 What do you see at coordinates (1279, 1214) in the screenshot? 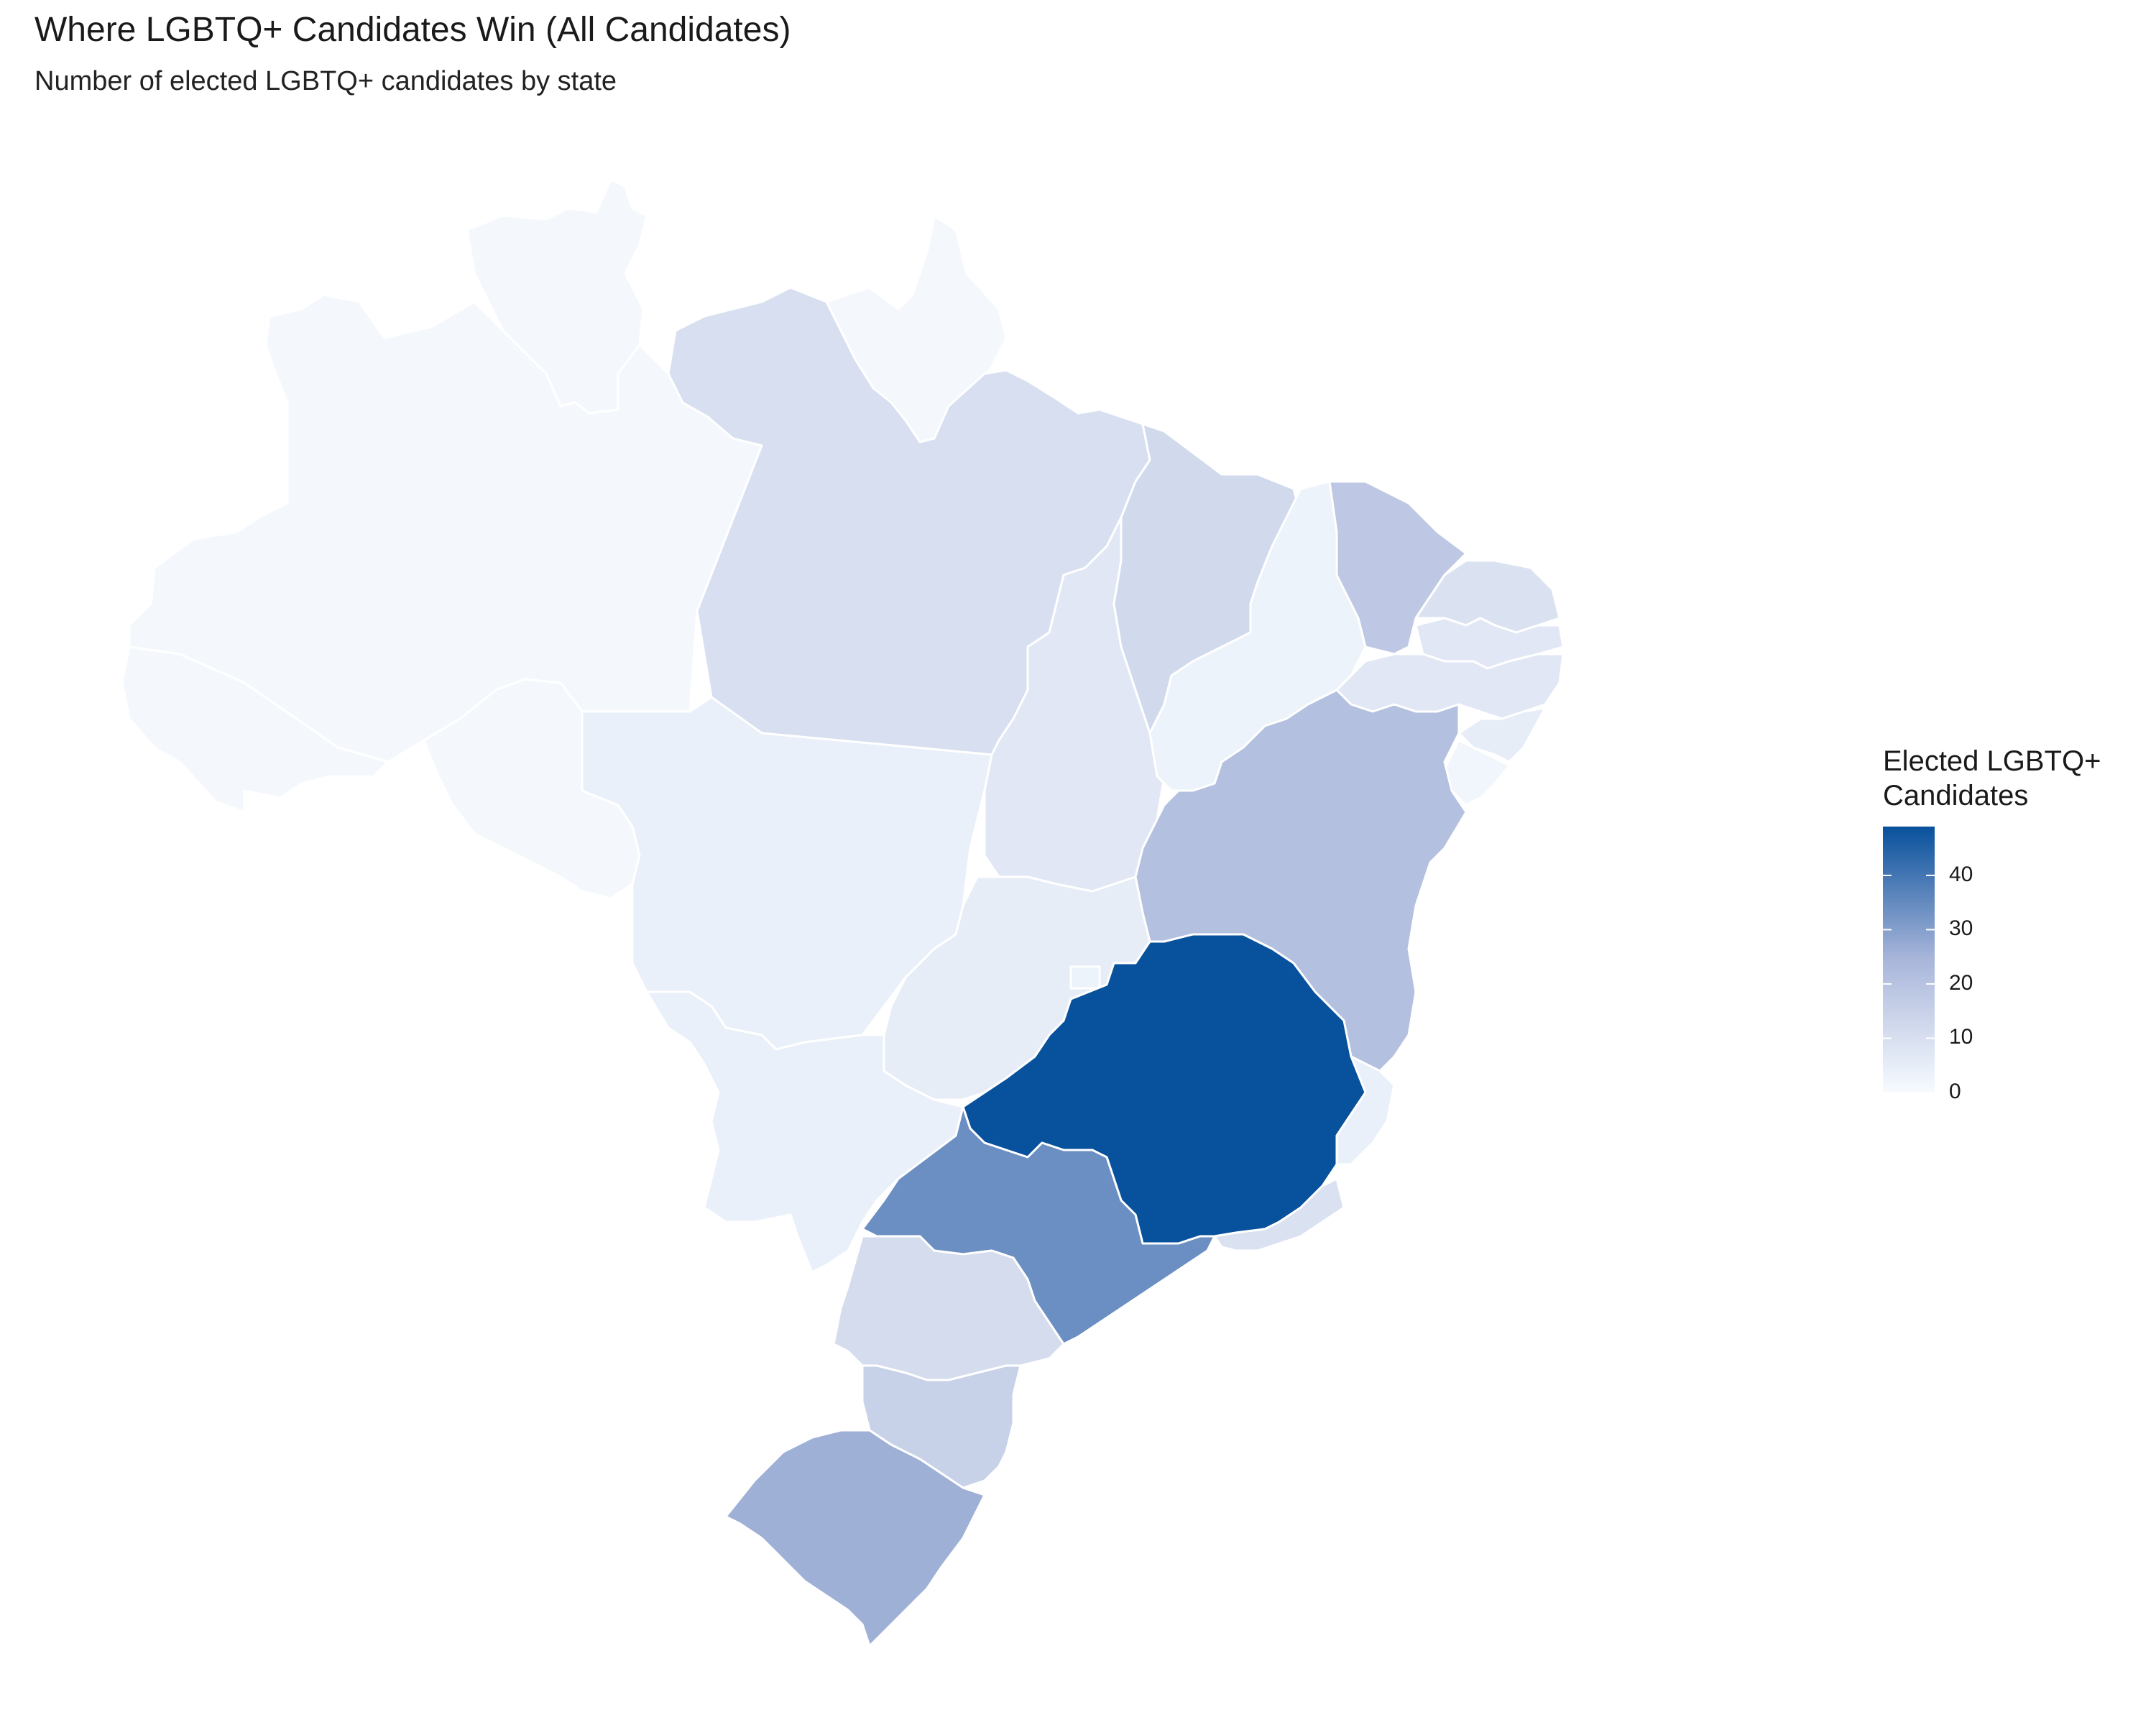
I see `state-rj` at bounding box center [1279, 1214].